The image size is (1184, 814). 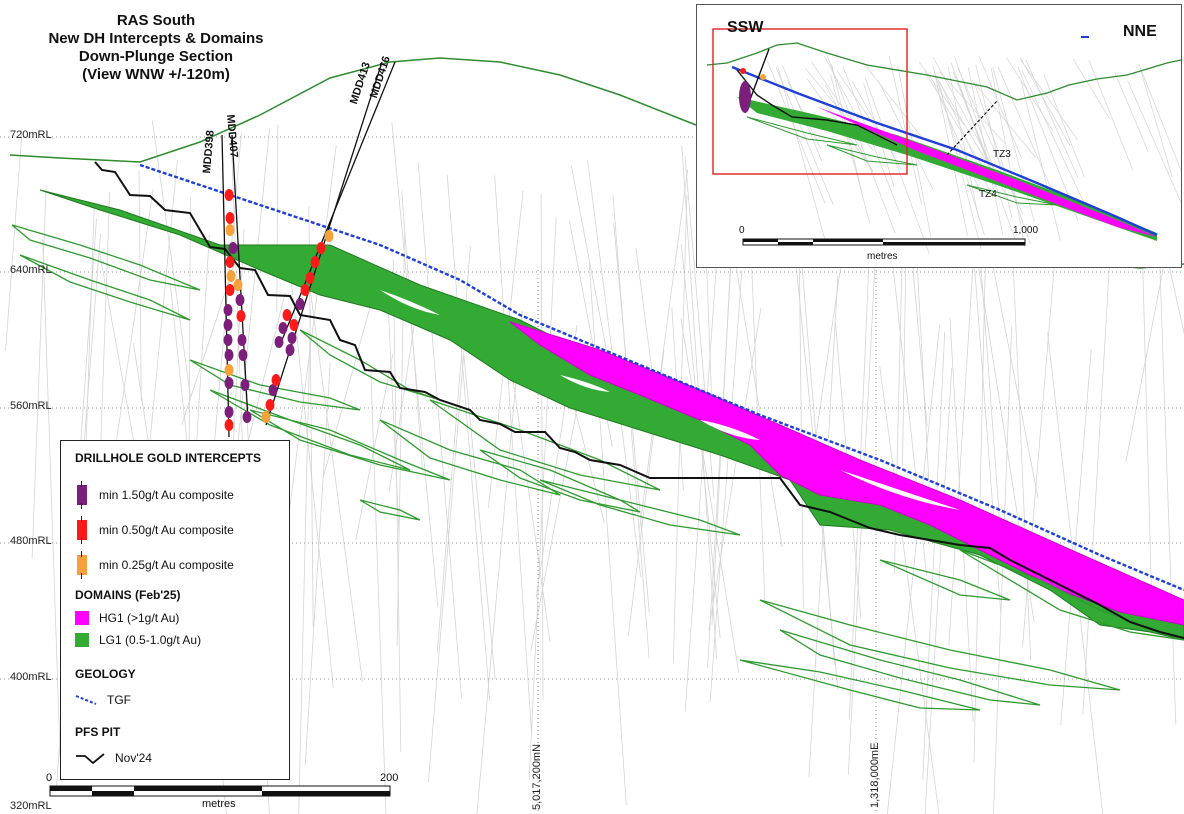 What do you see at coordinates (220, 791) in the screenshot?
I see `scale-bar` at bounding box center [220, 791].